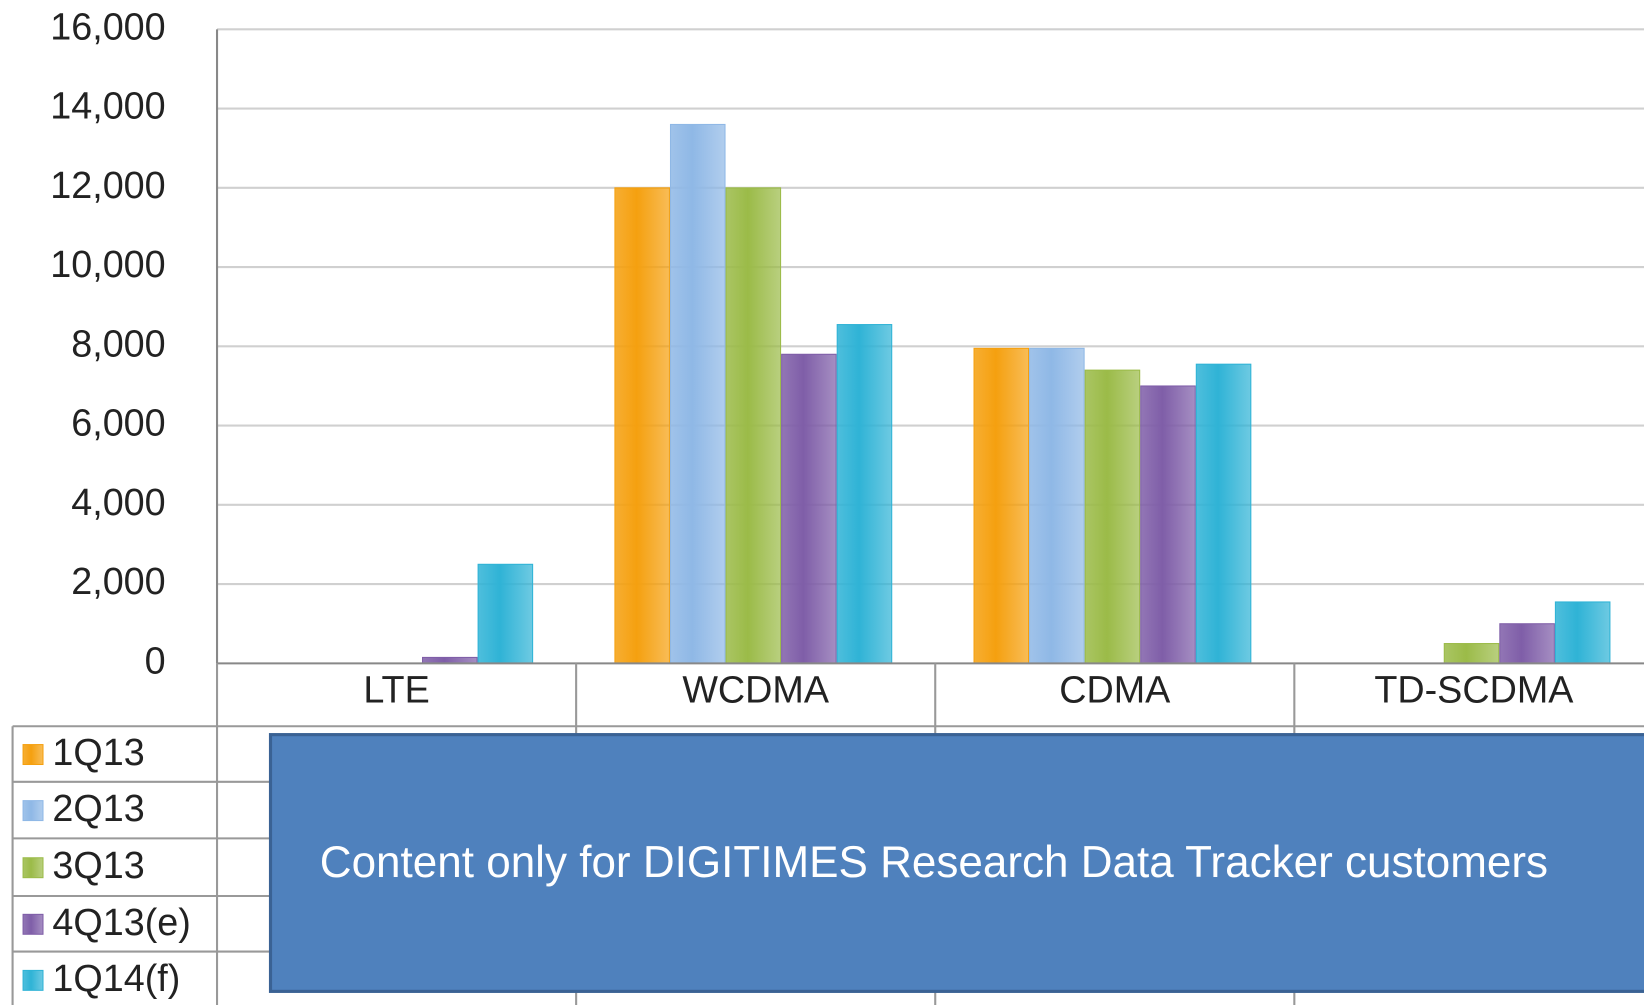 This screenshot has height=1005, width=1644. I want to click on x-tick-label: TD-SCDMA, so click(1474, 690).